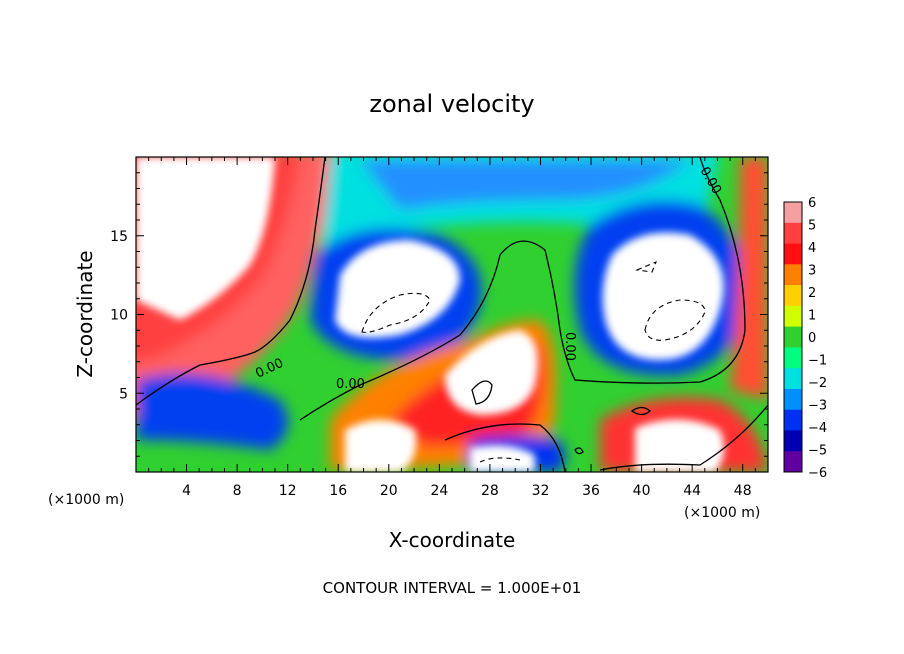 The height and width of the screenshot is (654, 904). I want to click on colorbar-label: 0, so click(812, 338).